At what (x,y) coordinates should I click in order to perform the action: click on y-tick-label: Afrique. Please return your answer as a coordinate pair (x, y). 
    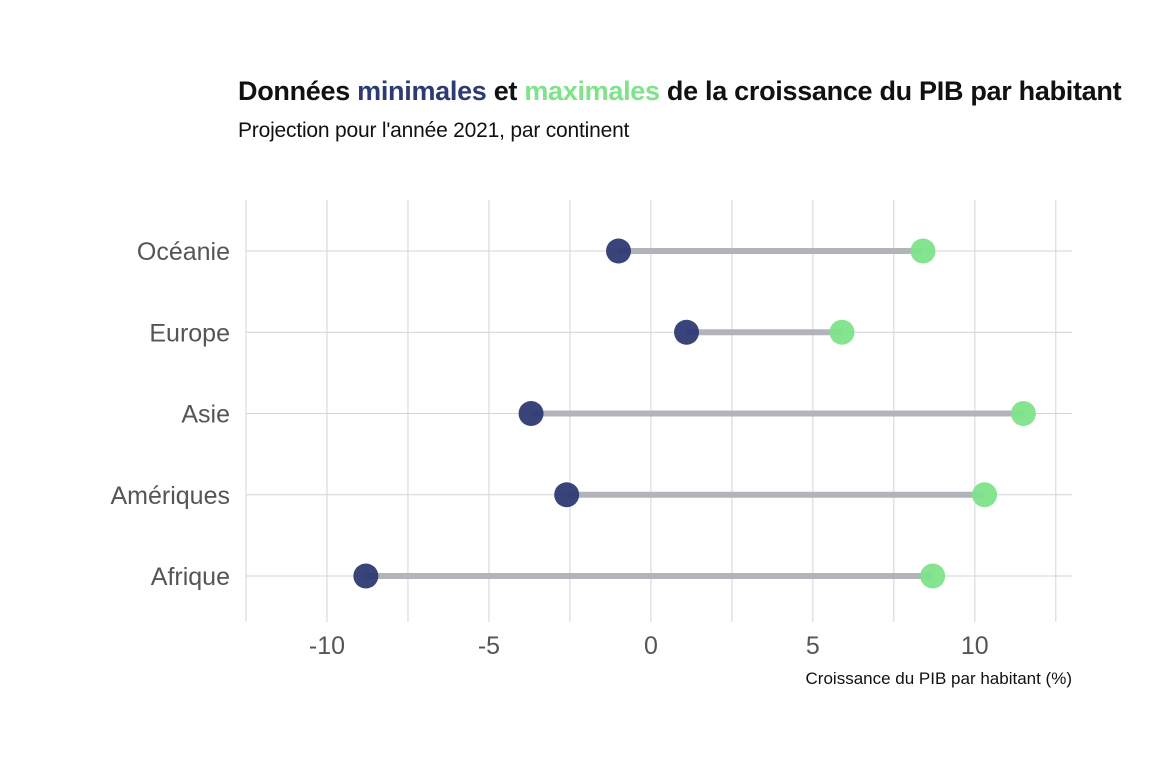
    Looking at the image, I should click on (190, 577).